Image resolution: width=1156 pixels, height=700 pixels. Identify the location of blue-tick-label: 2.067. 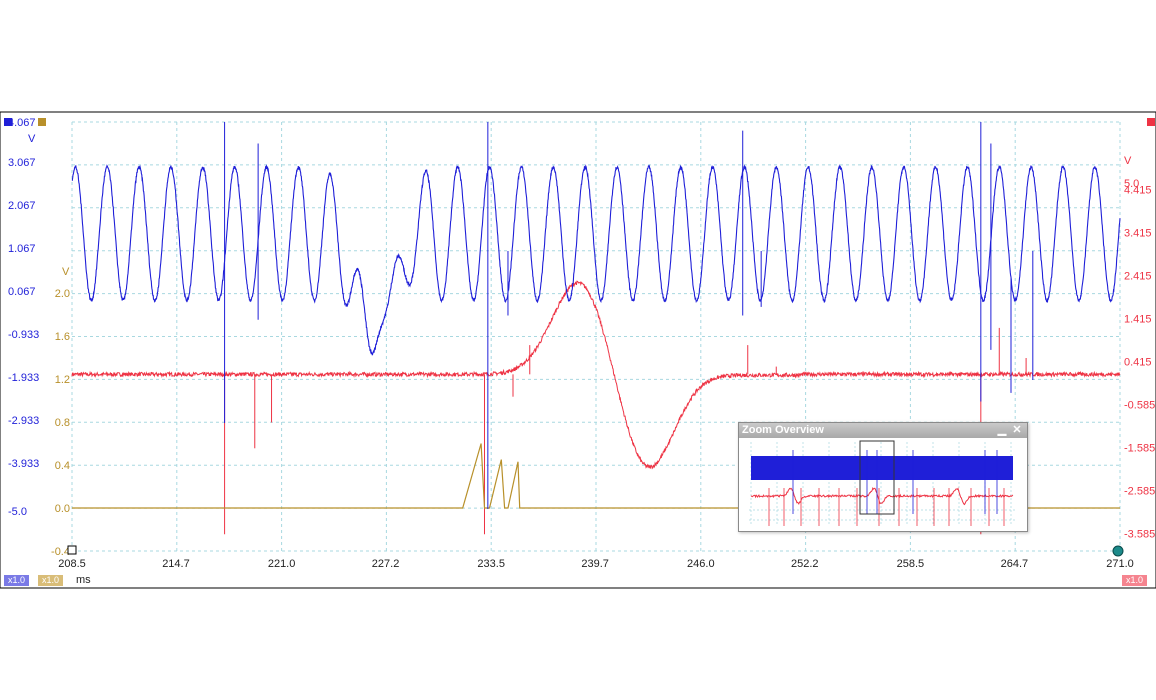
(22, 206).